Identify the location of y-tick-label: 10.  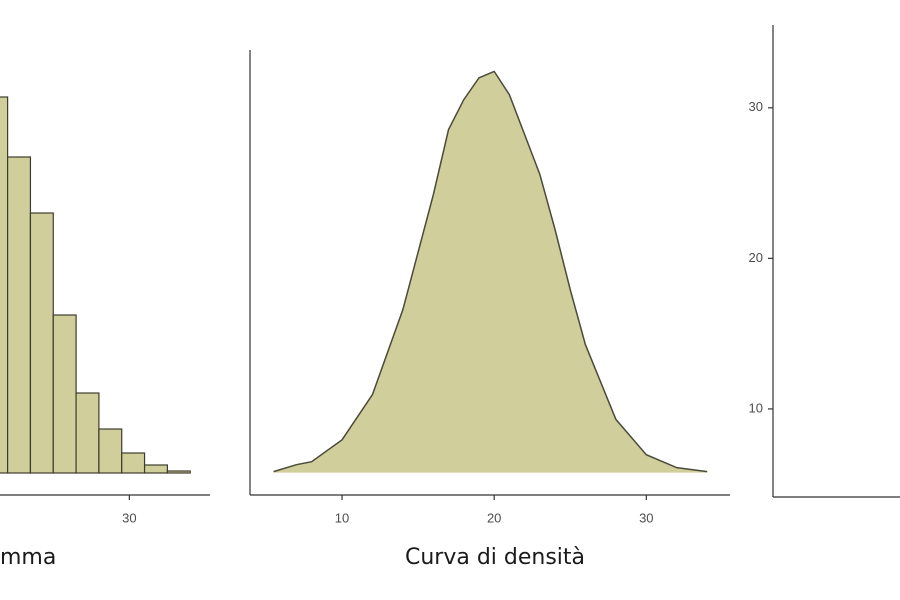
(756, 407).